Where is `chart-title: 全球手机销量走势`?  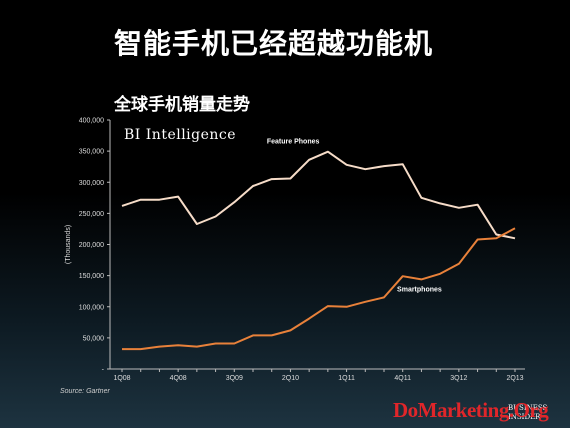 chart-title: 全球手机销量走势 is located at coordinates (182, 105).